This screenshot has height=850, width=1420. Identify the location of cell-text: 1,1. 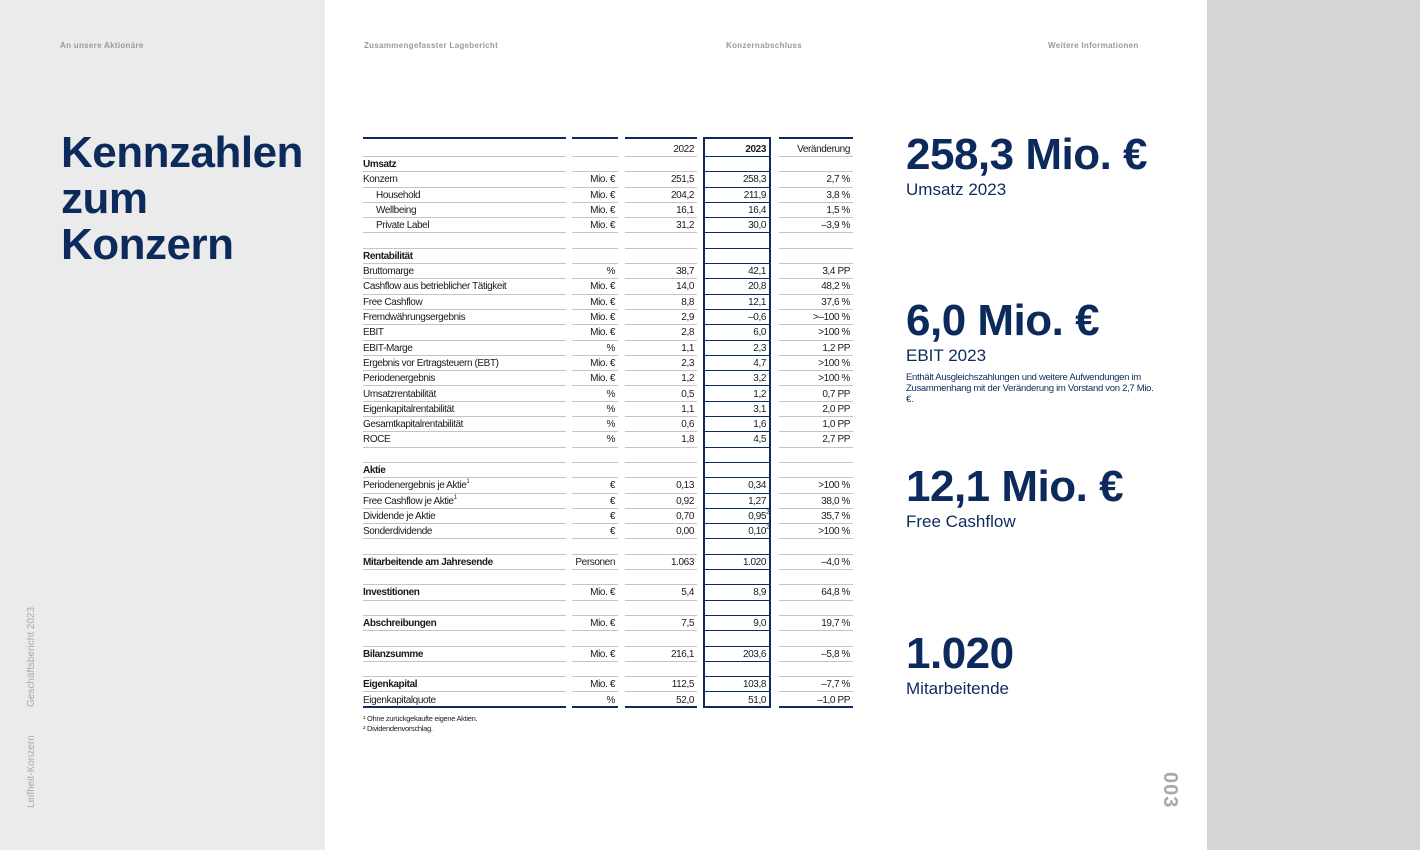
(687, 348).